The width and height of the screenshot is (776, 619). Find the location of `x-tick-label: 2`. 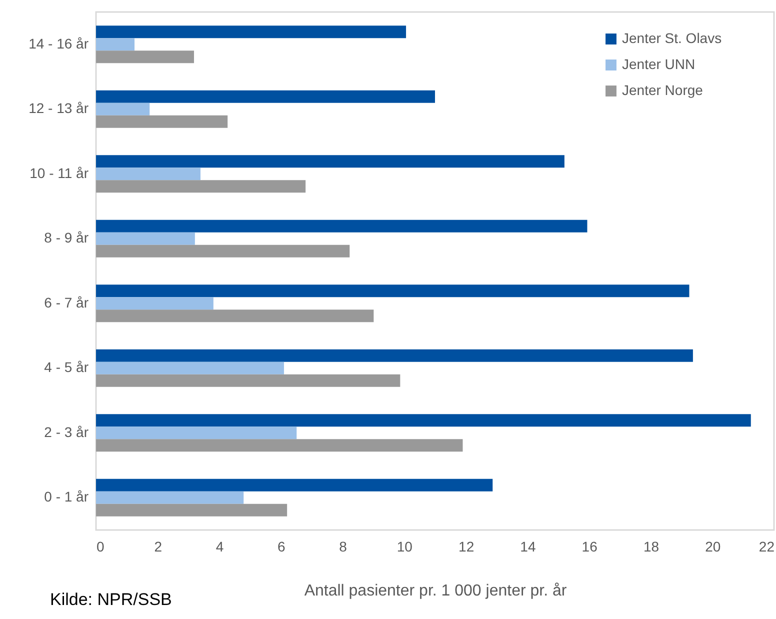

x-tick-label: 2 is located at coordinates (158, 546).